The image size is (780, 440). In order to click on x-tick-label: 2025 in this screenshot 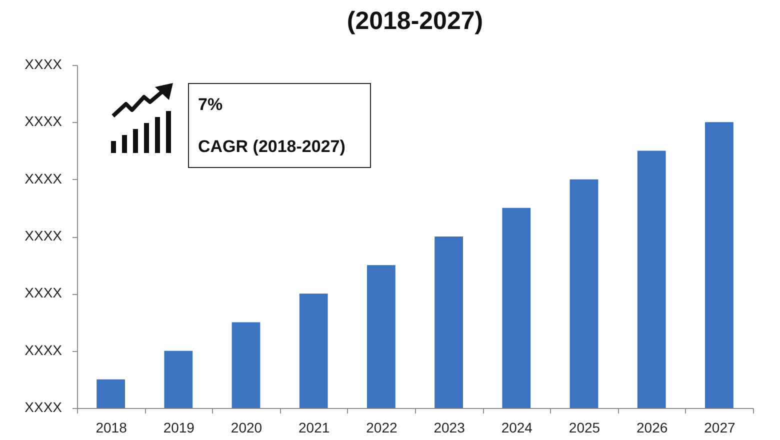, I will do `click(584, 428)`.